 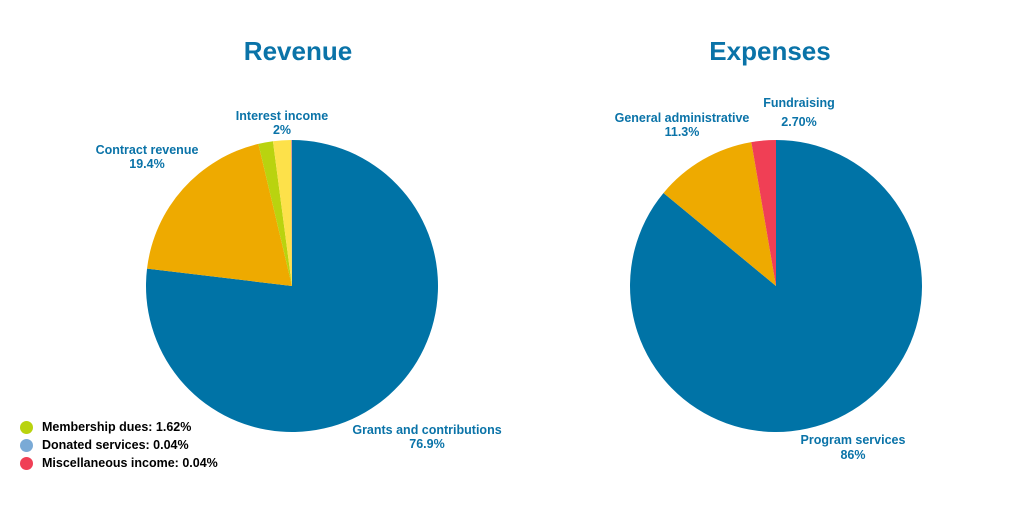 I want to click on slice-donated-services, so click(x=291, y=212).